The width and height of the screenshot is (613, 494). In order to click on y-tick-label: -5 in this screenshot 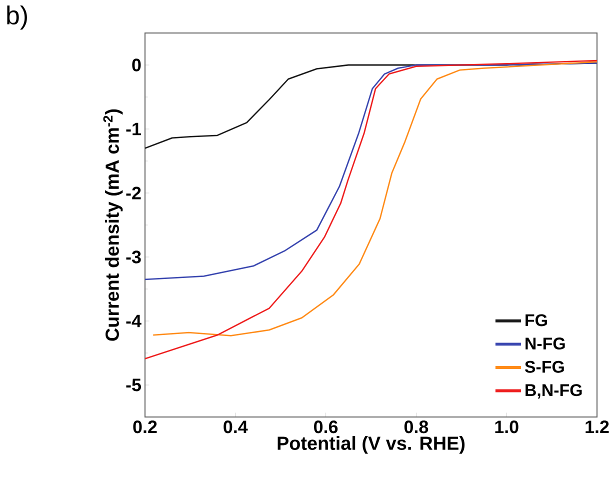, I will do `click(133, 385)`.